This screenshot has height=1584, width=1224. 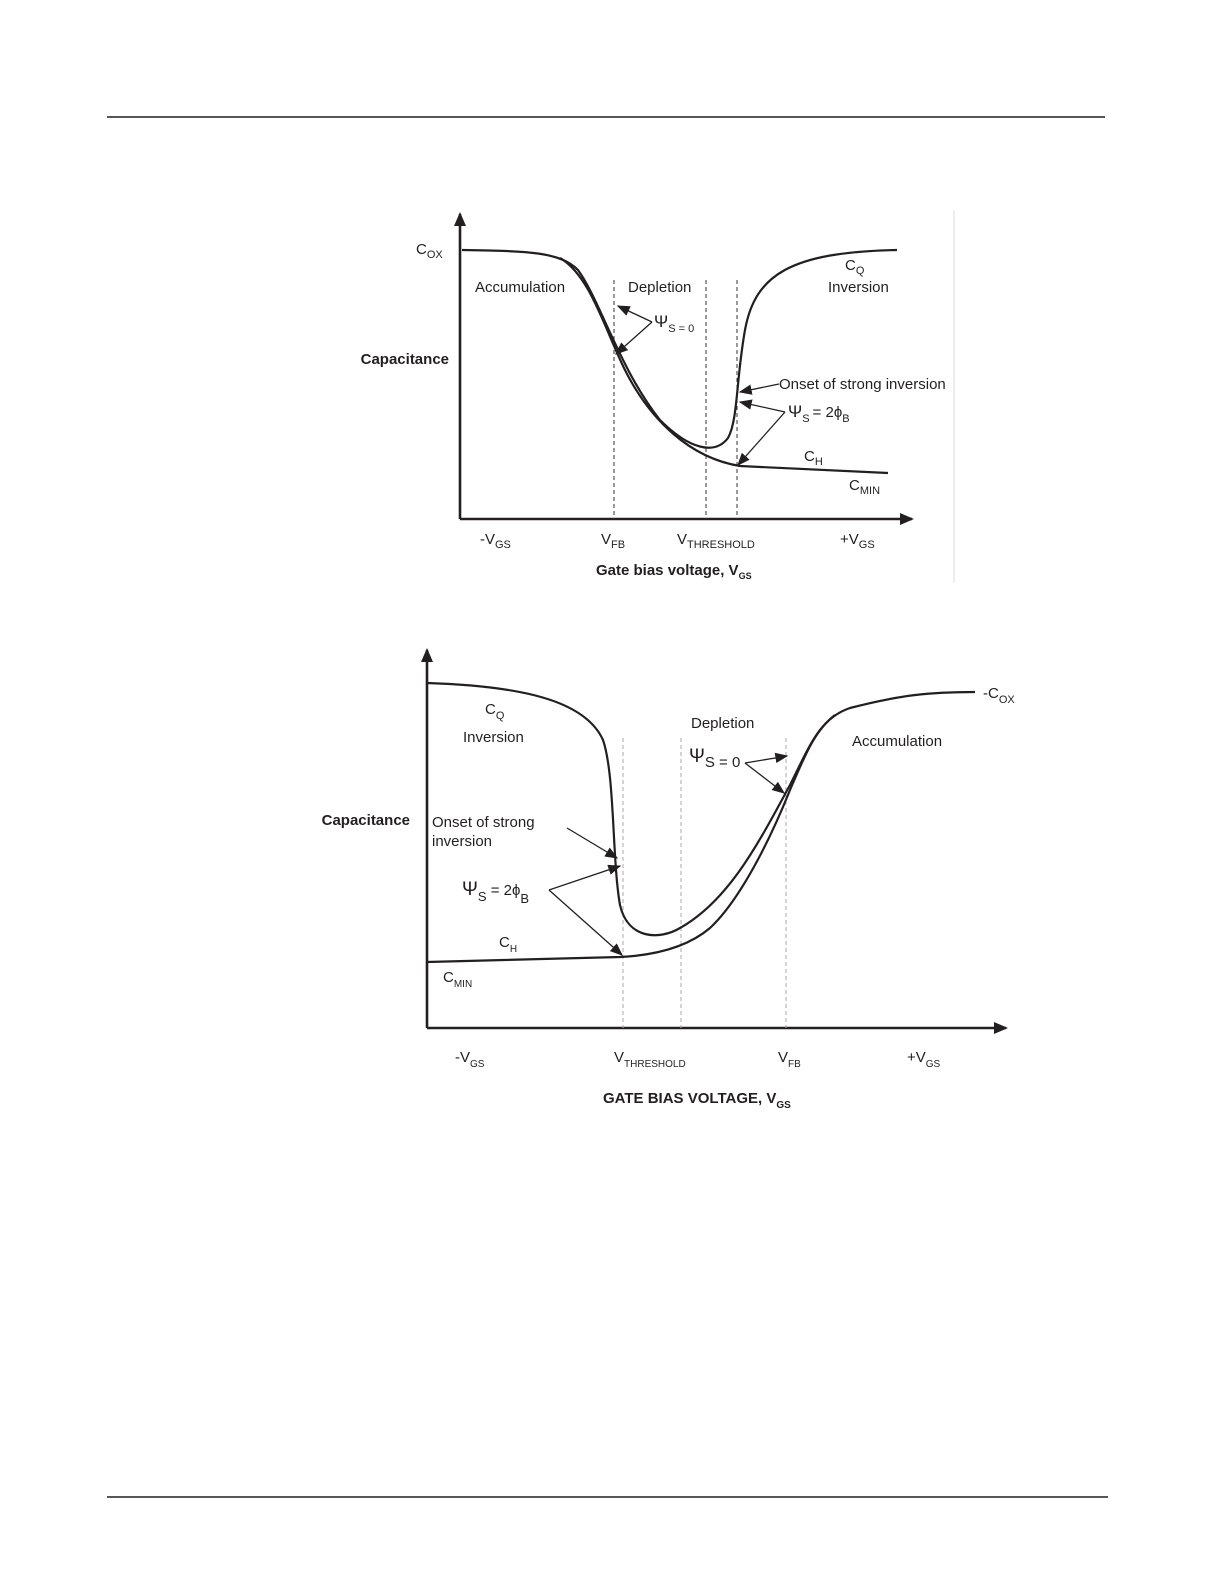 What do you see at coordinates (674, 571) in the screenshot?
I see `x-axis-label: Gate bias voltage, VGS` at bounding box center [674, 571].